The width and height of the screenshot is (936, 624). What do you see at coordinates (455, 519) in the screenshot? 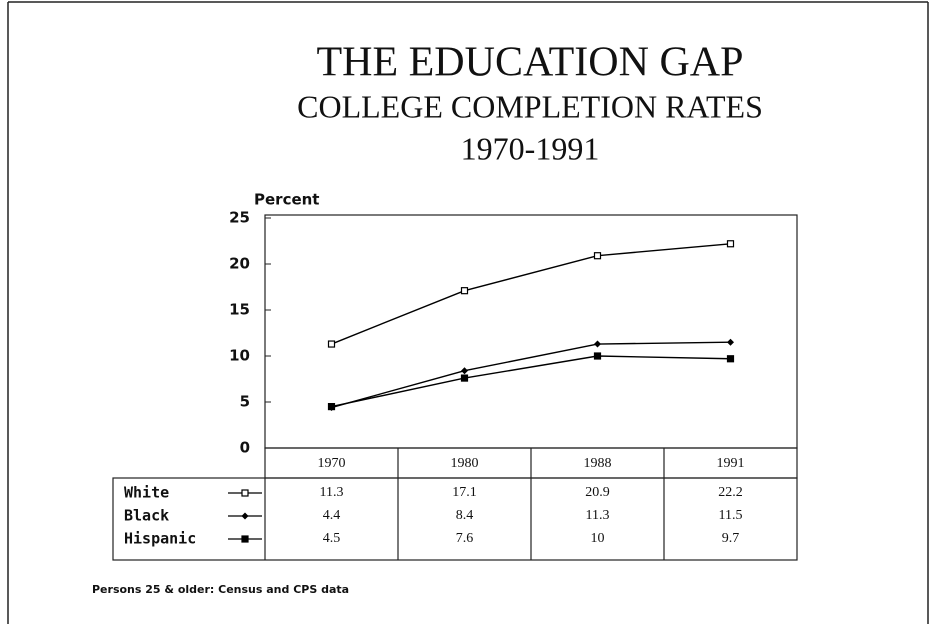
I see `table-body` at bounding box center [455, 519].